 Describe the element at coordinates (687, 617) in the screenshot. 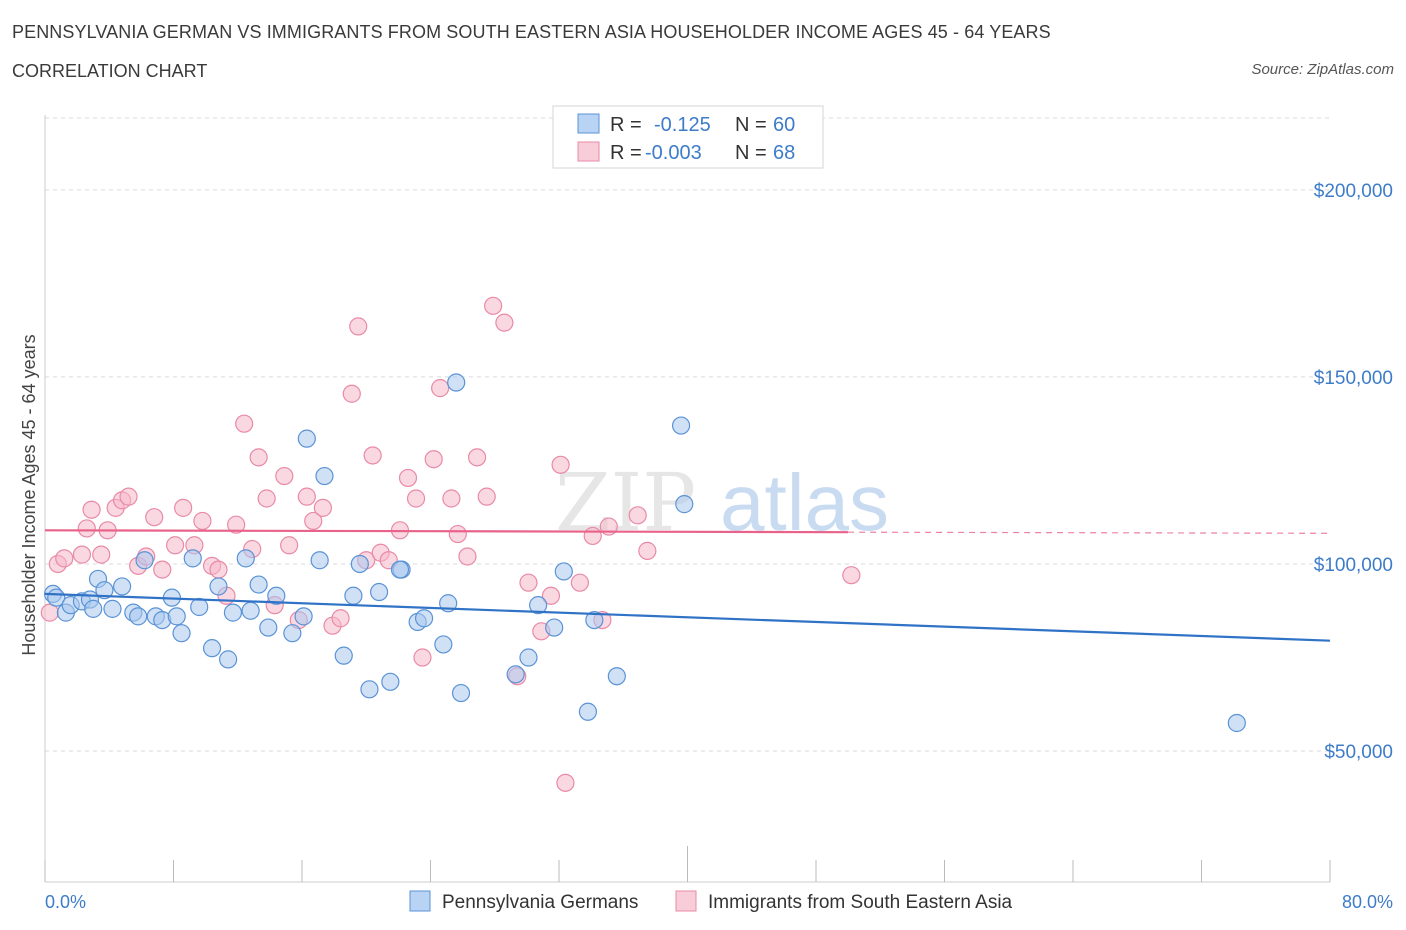

I see `trend-line-blue` at that location.